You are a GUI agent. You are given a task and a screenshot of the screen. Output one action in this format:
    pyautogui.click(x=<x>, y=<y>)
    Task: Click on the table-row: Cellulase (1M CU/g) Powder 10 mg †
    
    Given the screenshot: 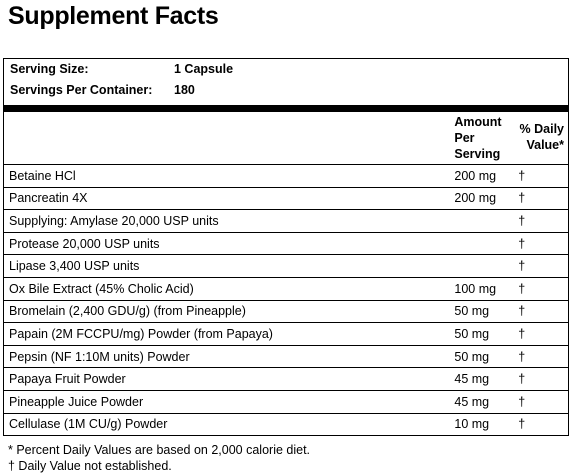 What is the action you would take?
    pyautogui.click(x=286, y=424)
    